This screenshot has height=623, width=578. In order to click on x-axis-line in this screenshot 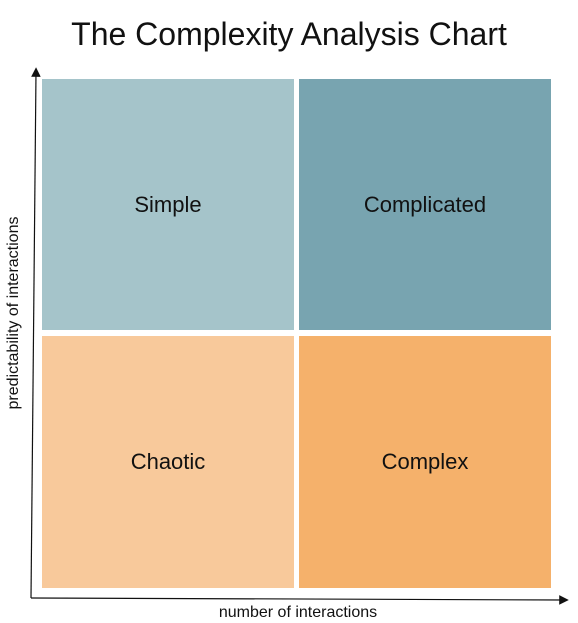, I will do `click(299, 600)`.